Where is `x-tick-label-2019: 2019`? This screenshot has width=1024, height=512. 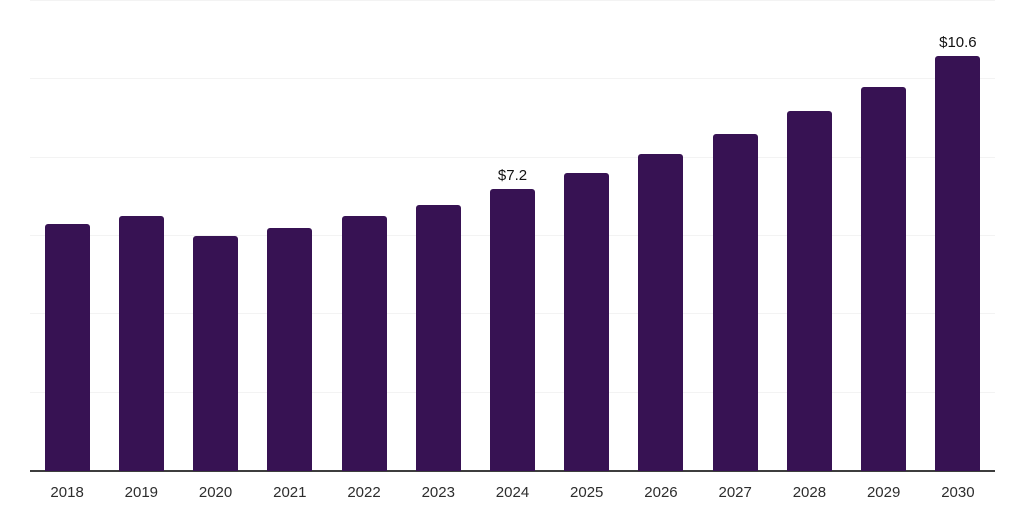 x-tick-label-2019: 2019 is located at coordinates (141, 492).